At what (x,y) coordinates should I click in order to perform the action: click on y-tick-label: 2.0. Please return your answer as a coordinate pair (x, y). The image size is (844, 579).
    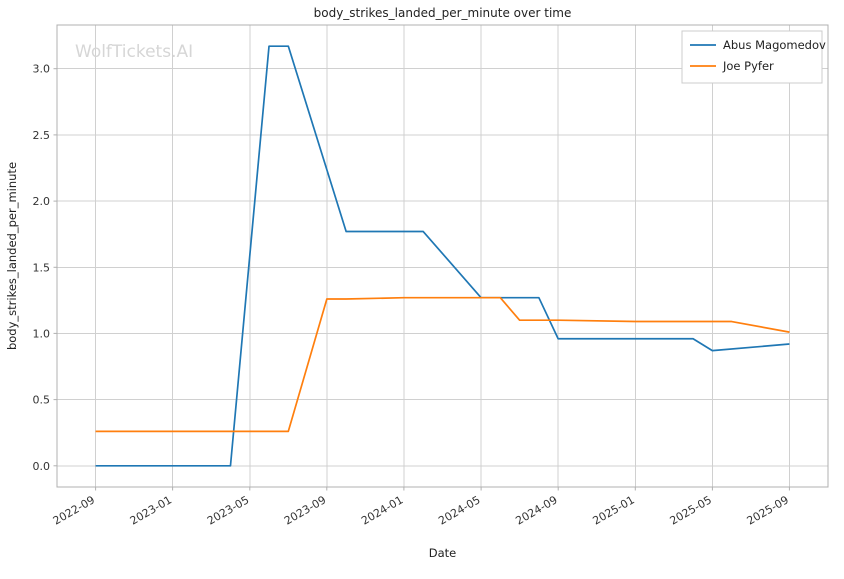
    Looking at the image, I should click on (42, 201).